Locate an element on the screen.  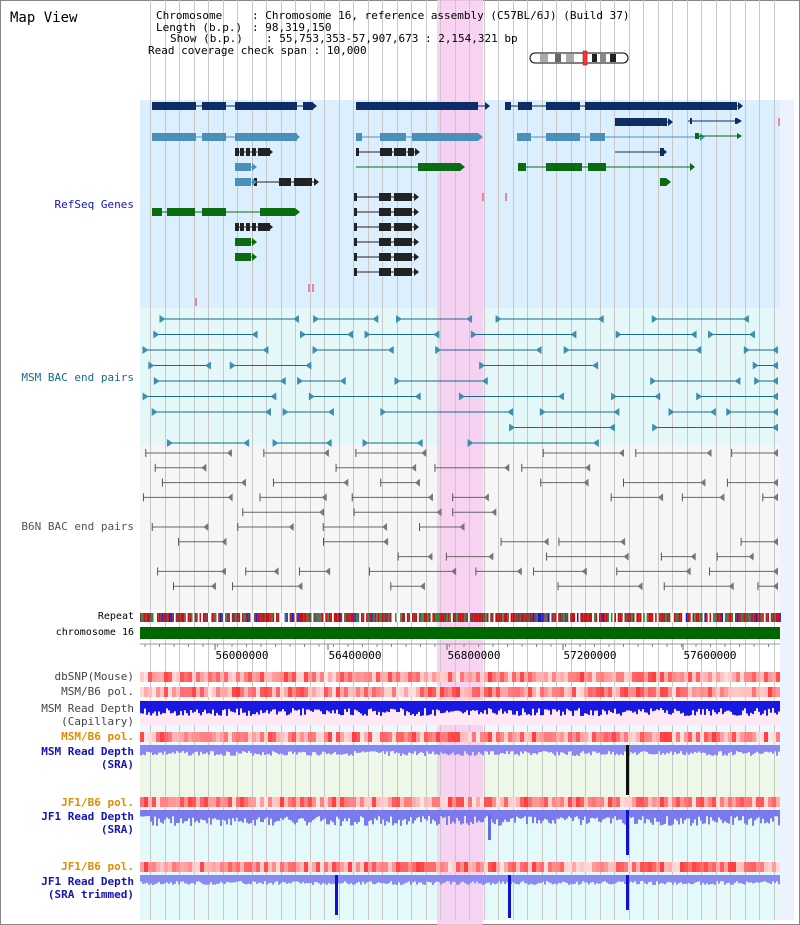
label-jf1-depth-trimmed: JF1 Read Depth (SRA trimmed) is located at coordinates (87, 888).